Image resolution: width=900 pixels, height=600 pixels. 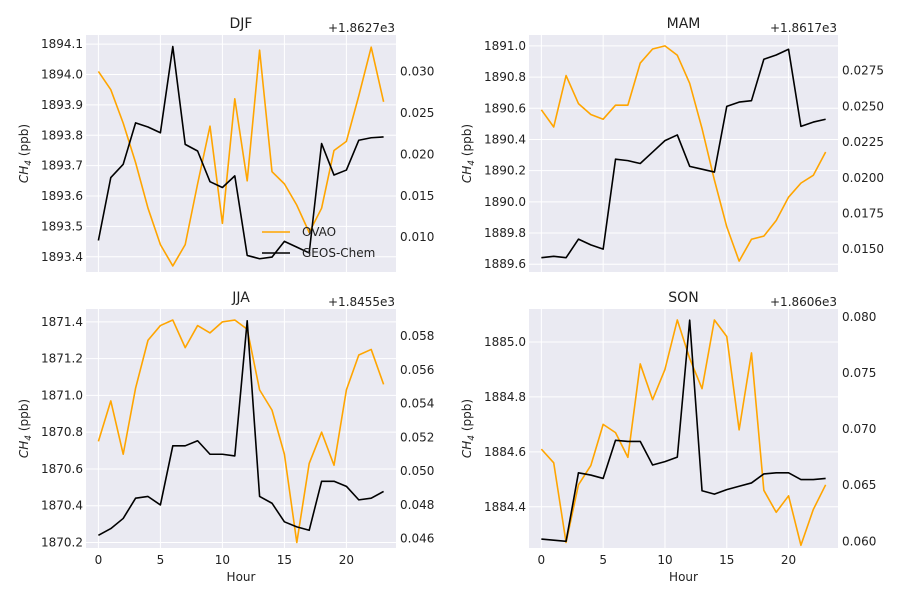 What do you see at coordinates (62, 135) in the screenshot?
I see `y-tick-label: 1893.8` at bounding box center [62, 135].